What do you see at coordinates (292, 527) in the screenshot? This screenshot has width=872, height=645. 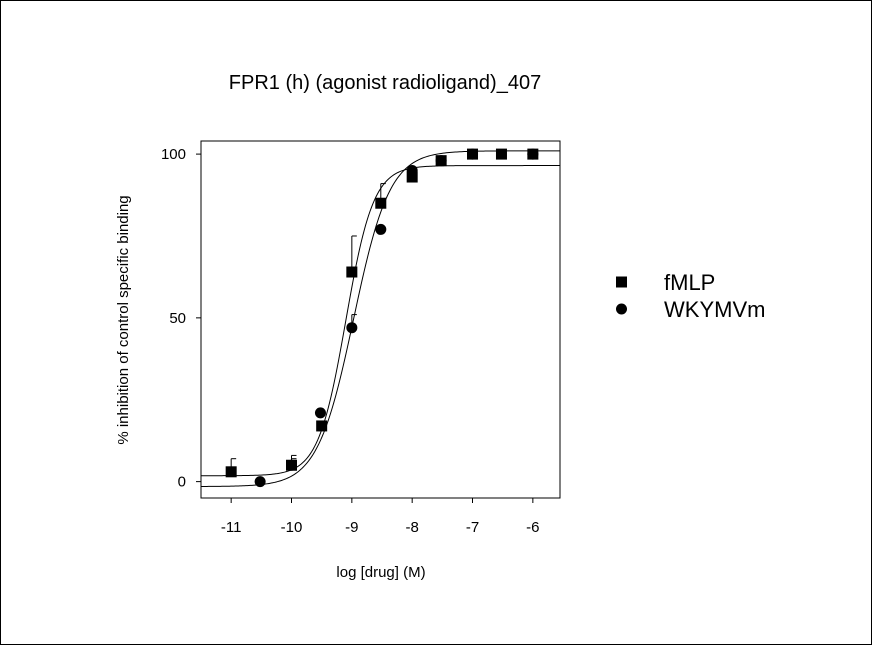 I see `x-tick-label: -10` at bounding box center [292, 527].